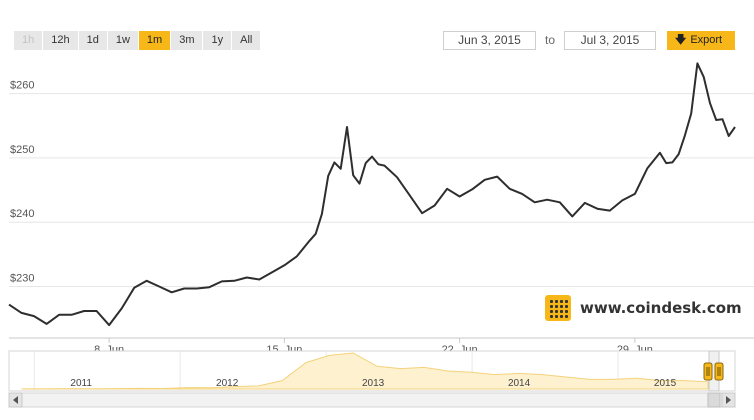 This screenshot has width=754, height=420. I want to click on range-selector: 1h 12h 1d 1w 1m 3m 1y All, so click(137, 40).